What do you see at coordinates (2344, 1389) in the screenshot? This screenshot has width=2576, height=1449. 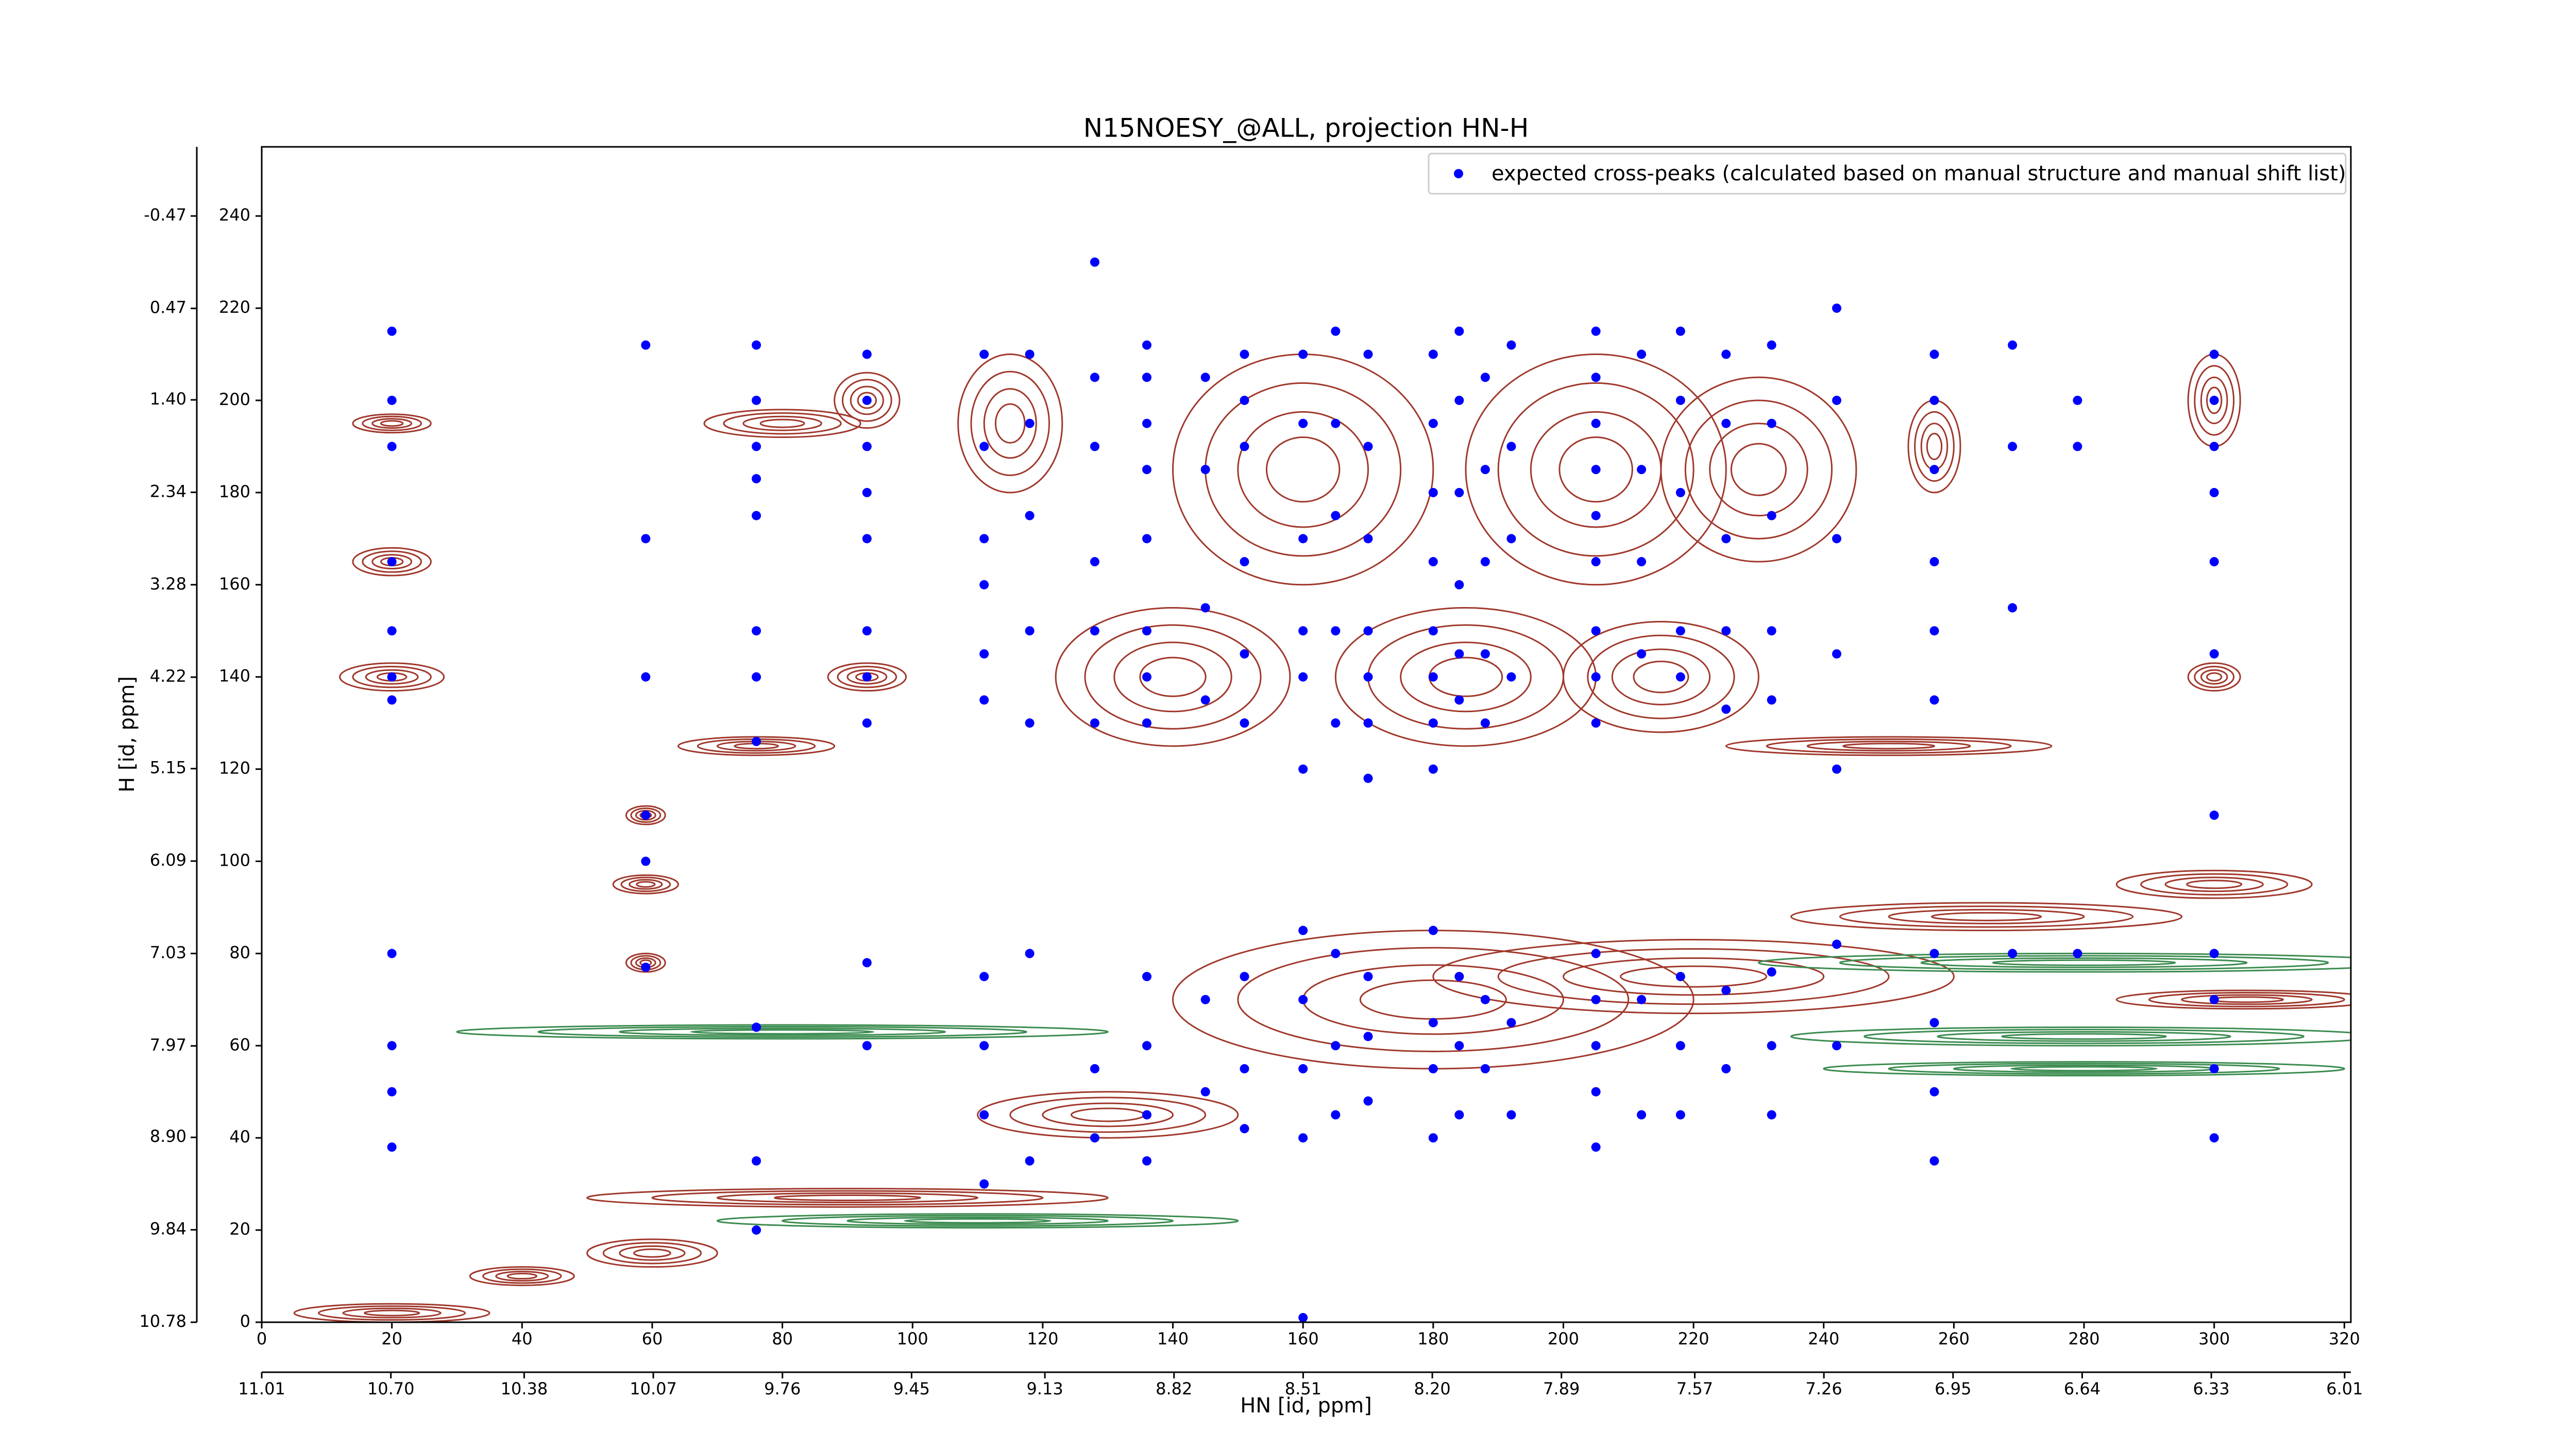 I see `x2-tick-label: 6.01` at bounding box center [2344, 1389].